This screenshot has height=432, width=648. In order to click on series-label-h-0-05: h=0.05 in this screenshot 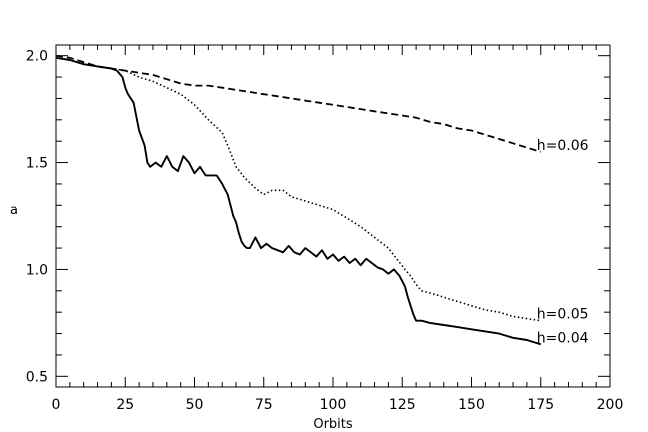, I will do `click(563, 315)`.